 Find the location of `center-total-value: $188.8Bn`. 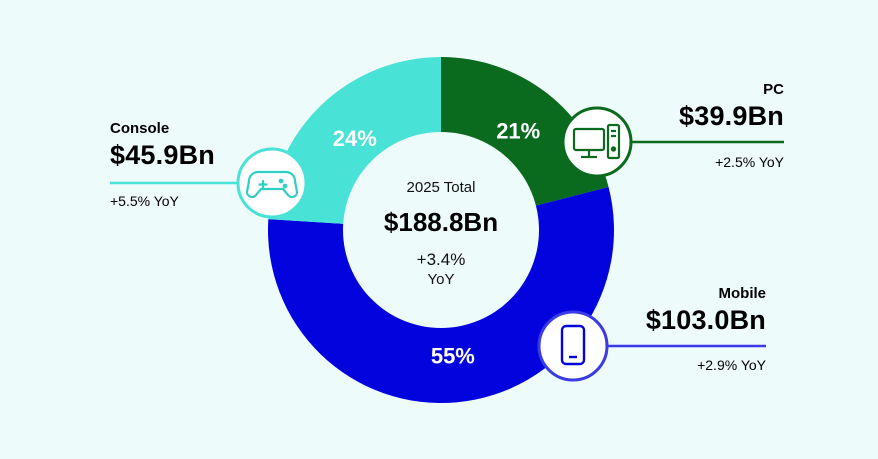

center-total-value: $188.8Bn is located at coordinates (441, 222).